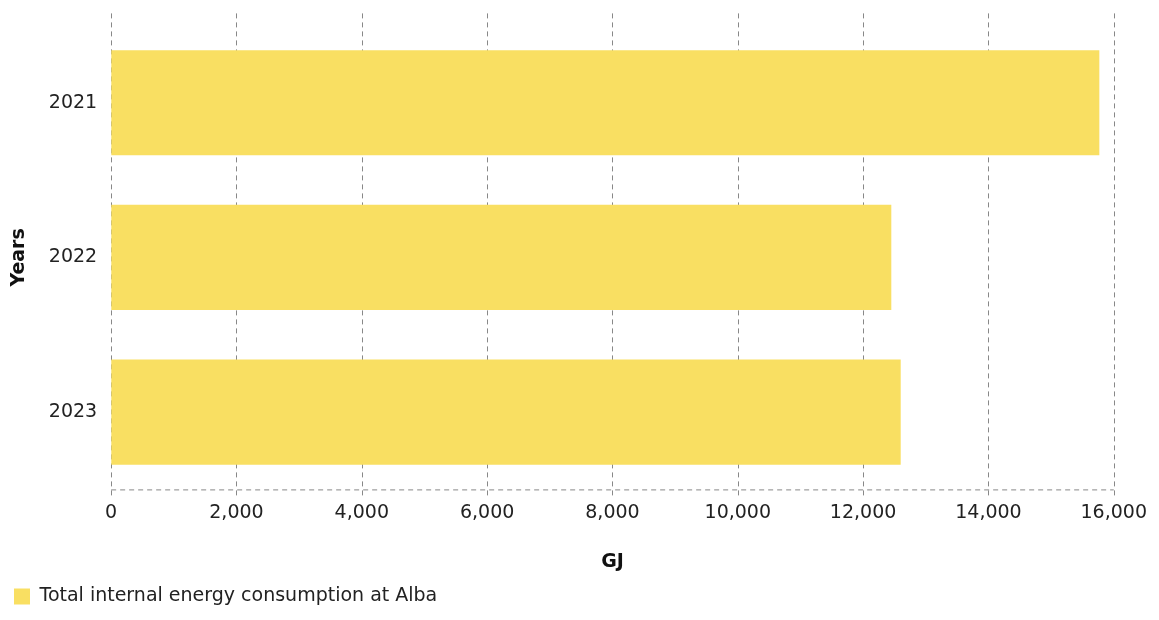 The image size is (1159, 620). I want to click on y-tick-label: 2023, so click(73, 410).